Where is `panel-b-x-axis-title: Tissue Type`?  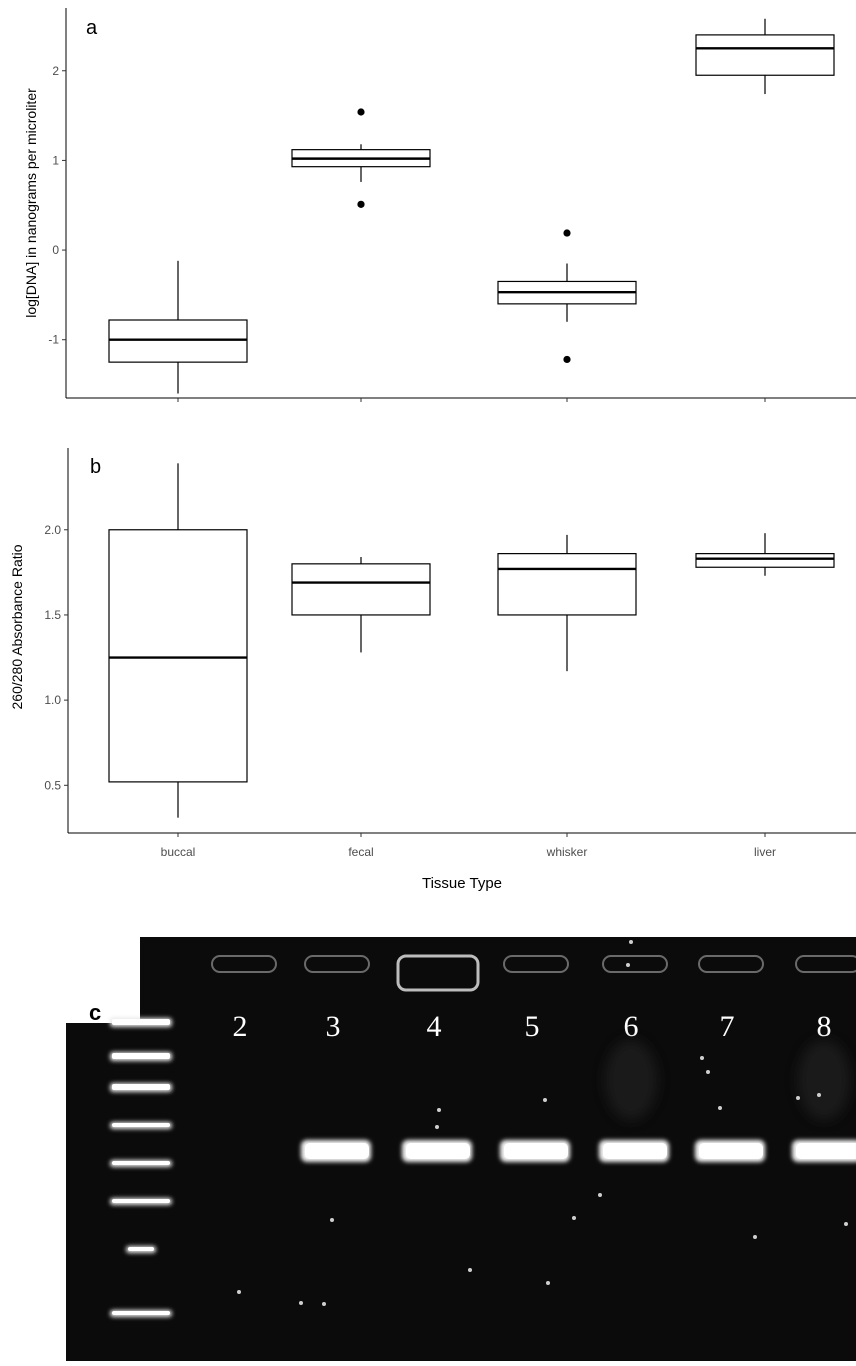
panel-b-x-axis-title: Tissue Type is located at coordinates (462, 883).